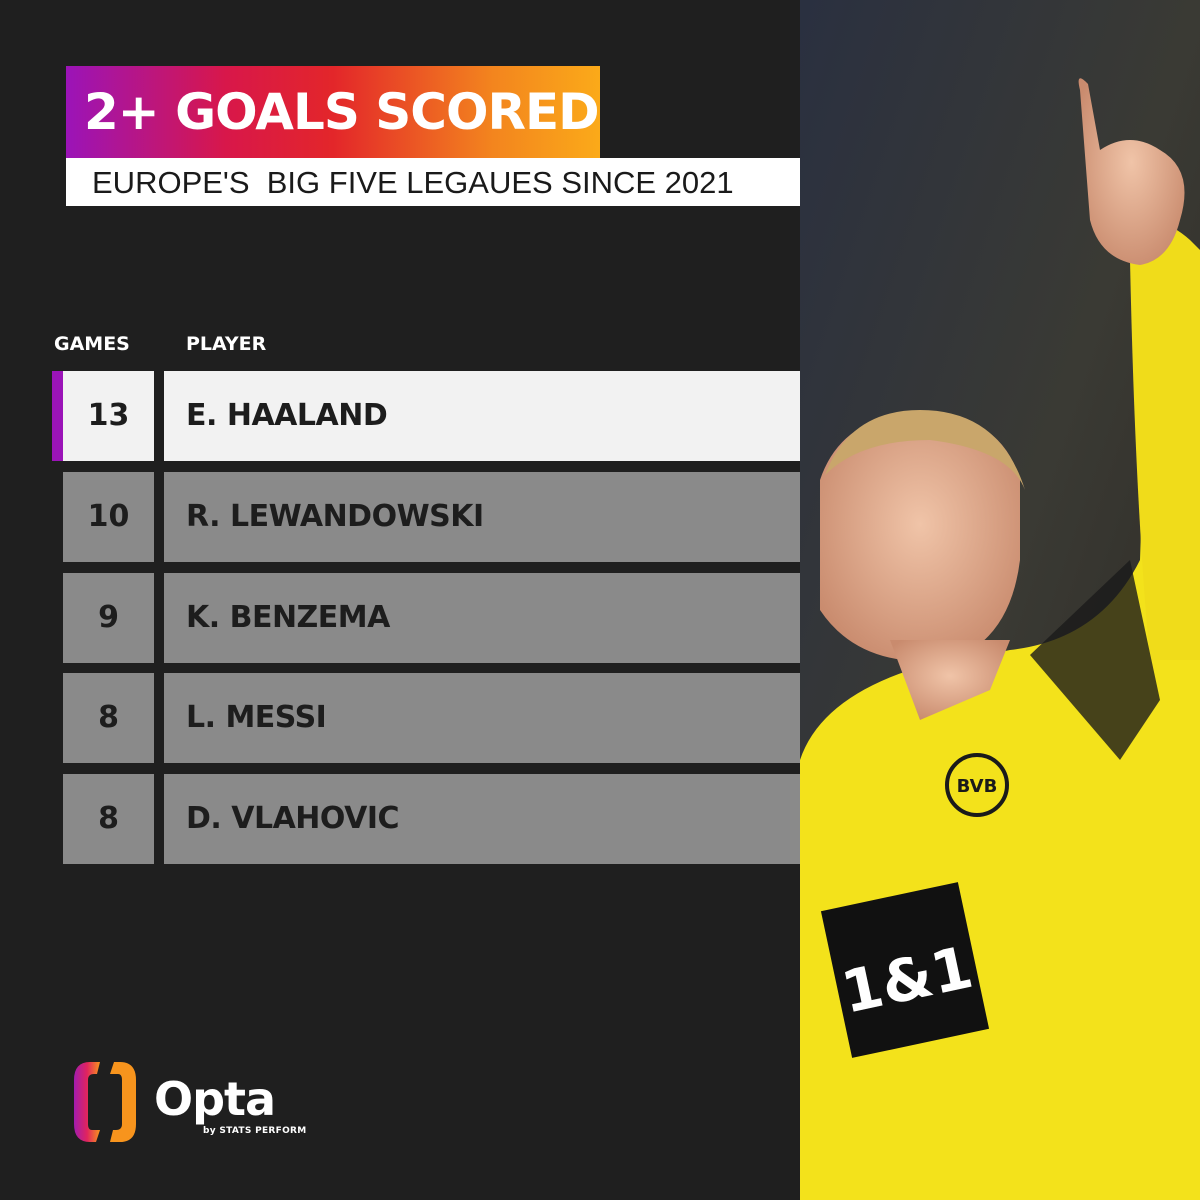 The height and width of the screenshot is (1200, 1200). What do you see at coordinates (482, 819) in the screenshot?
I see `player-cell: D. VLAHOVIC` at bounding box center [482, 819].